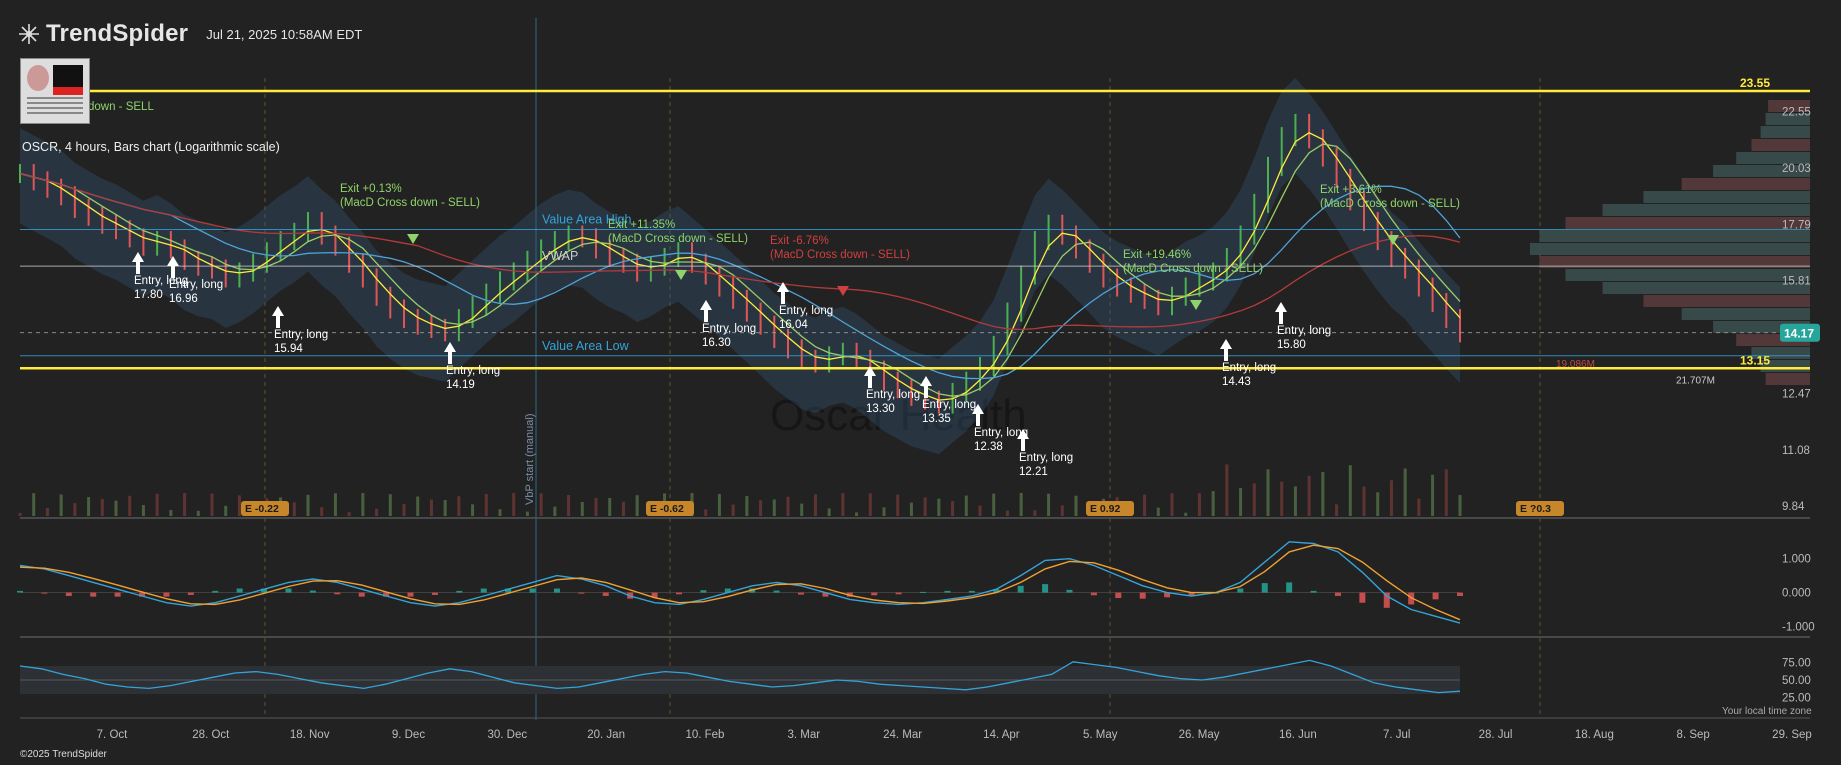  What do you see at coordinates (55, 91) in the screenshot?
I see `thumbnail-image` at bounding box center [55, 91].